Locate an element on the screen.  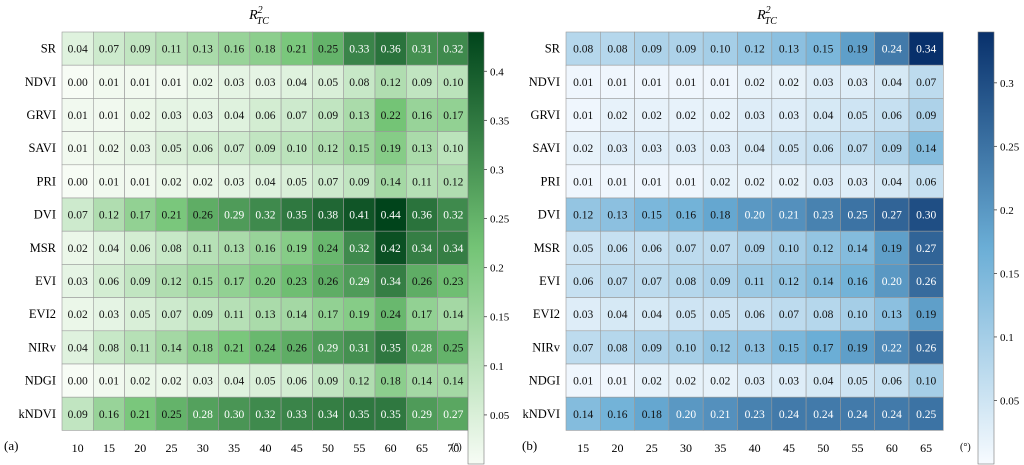
heatmap-a-cell-label: 0.01 is located at coordinates (171, 83).